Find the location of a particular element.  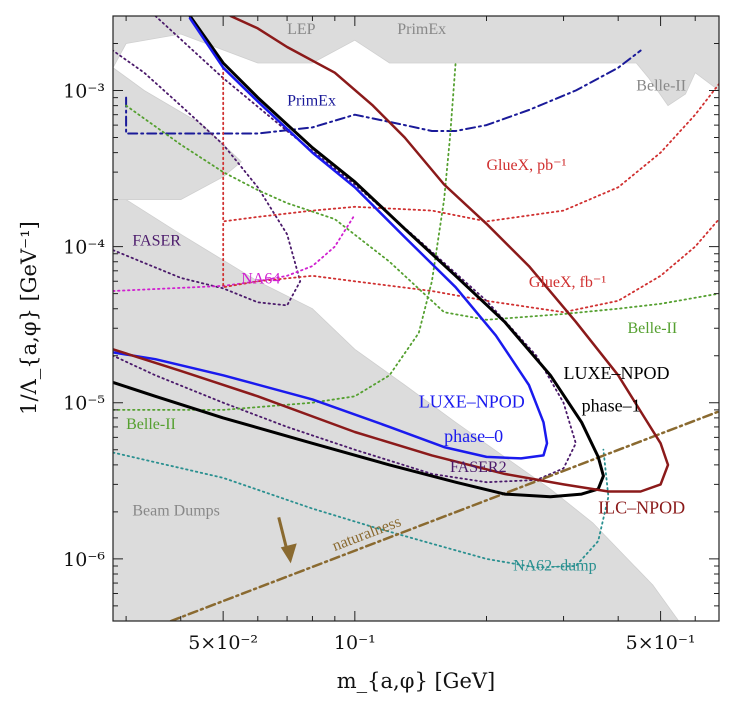

region-primex-left is located at coordinates (177, 134).